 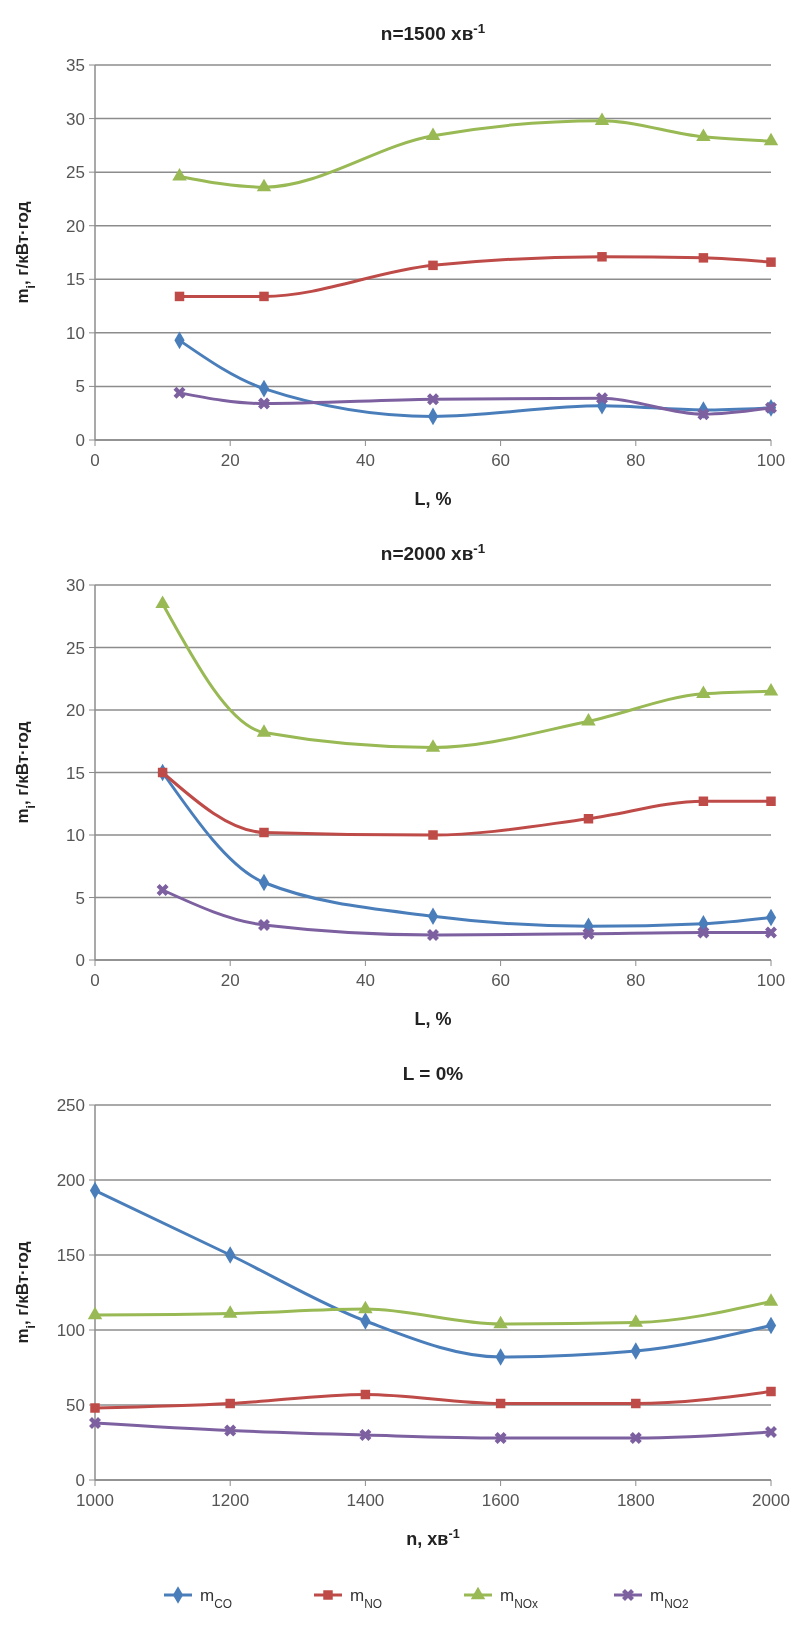 What do you see at coordinates (366, 1598) in the screenshot?
I see `legend-label: m$_{NO}$` at bounding box center [366, 1598].